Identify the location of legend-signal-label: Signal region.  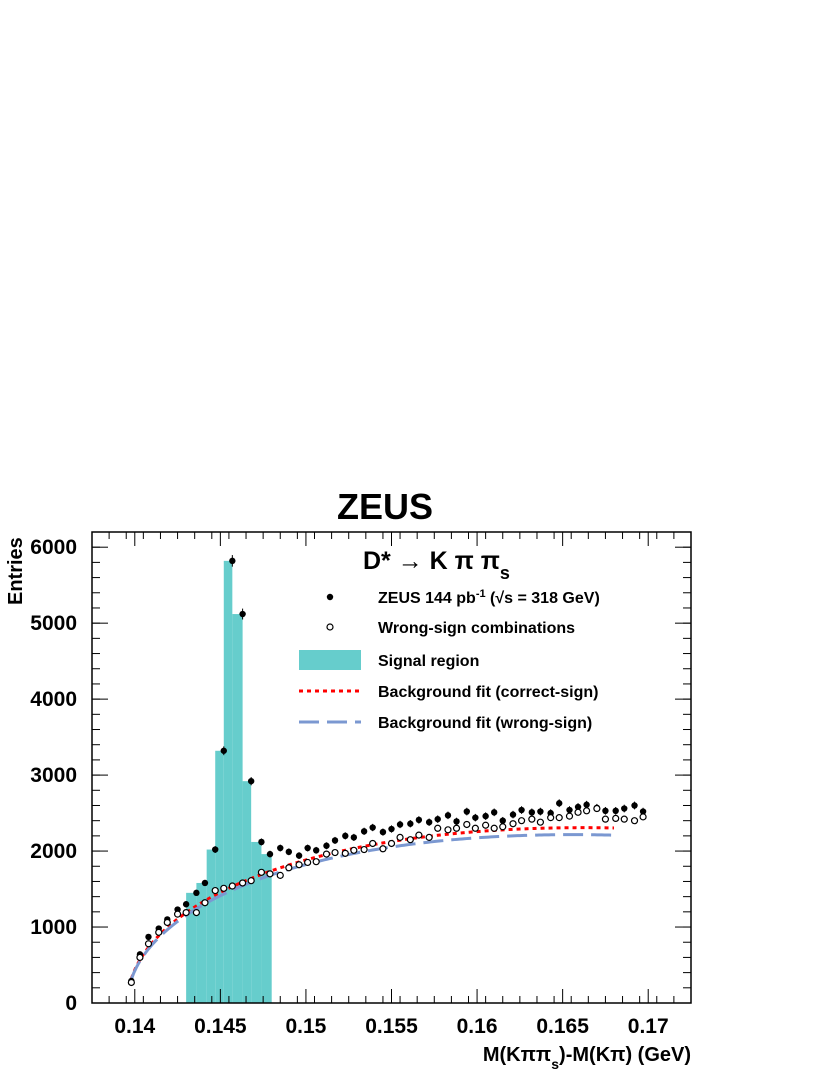
(428, 661).